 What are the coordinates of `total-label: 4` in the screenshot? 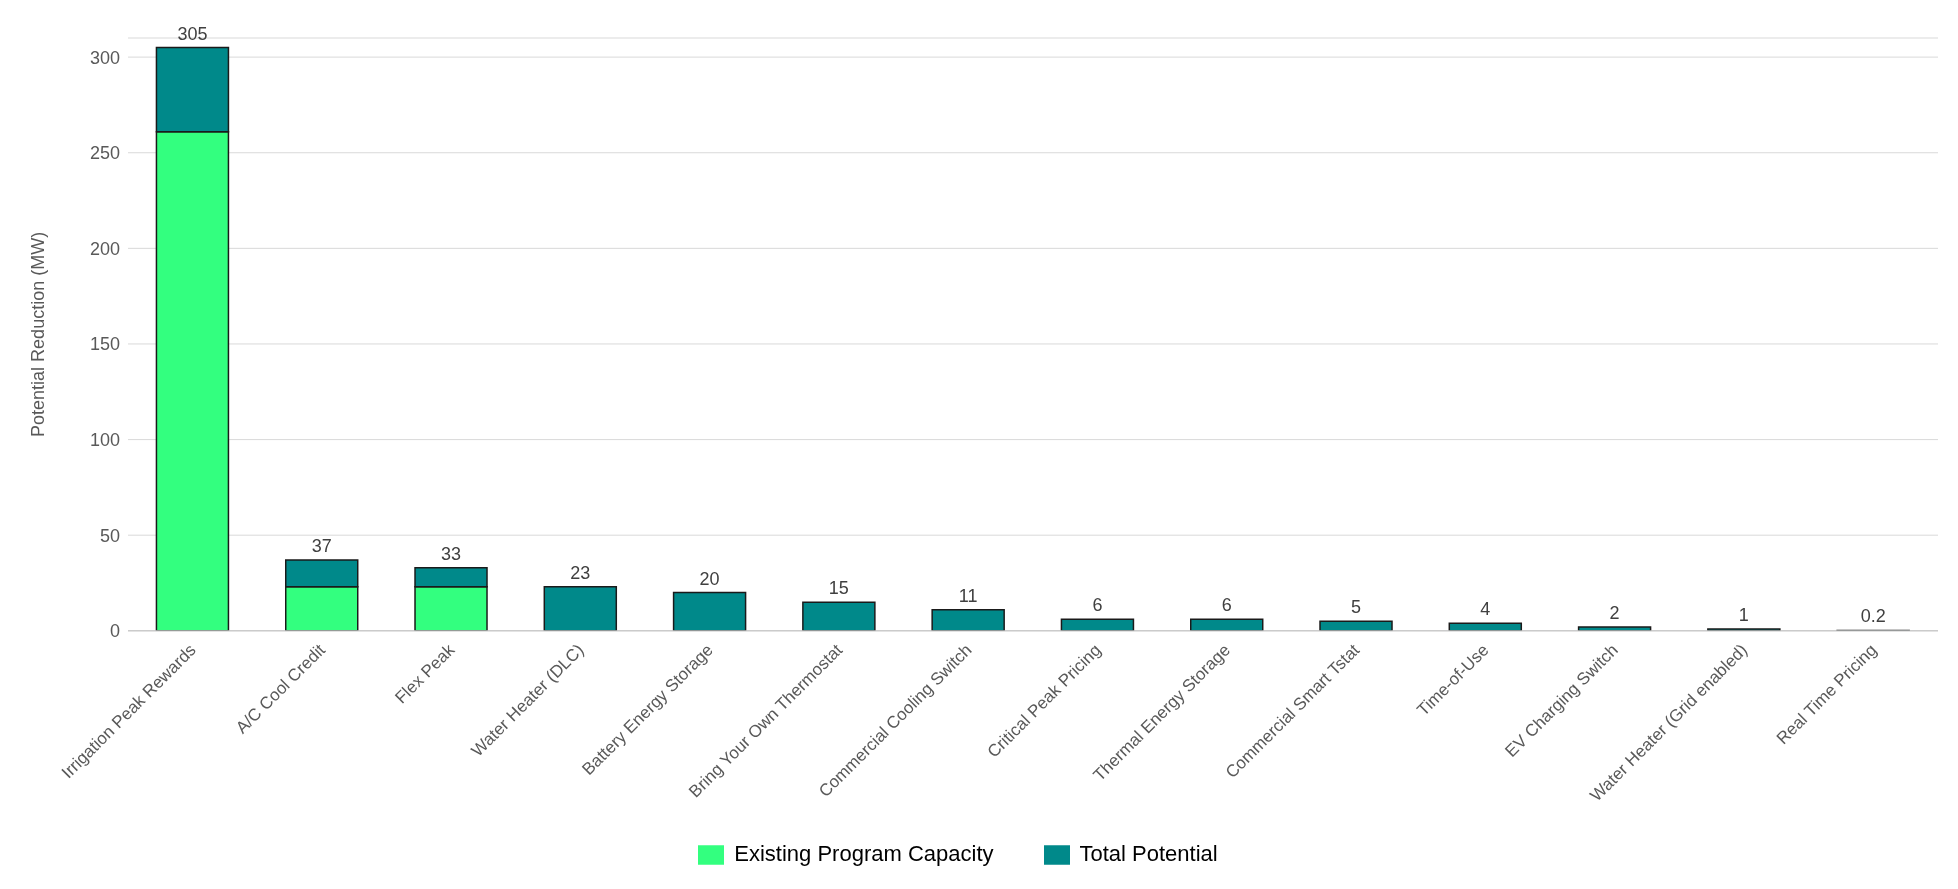 It's located at (1485, 609).